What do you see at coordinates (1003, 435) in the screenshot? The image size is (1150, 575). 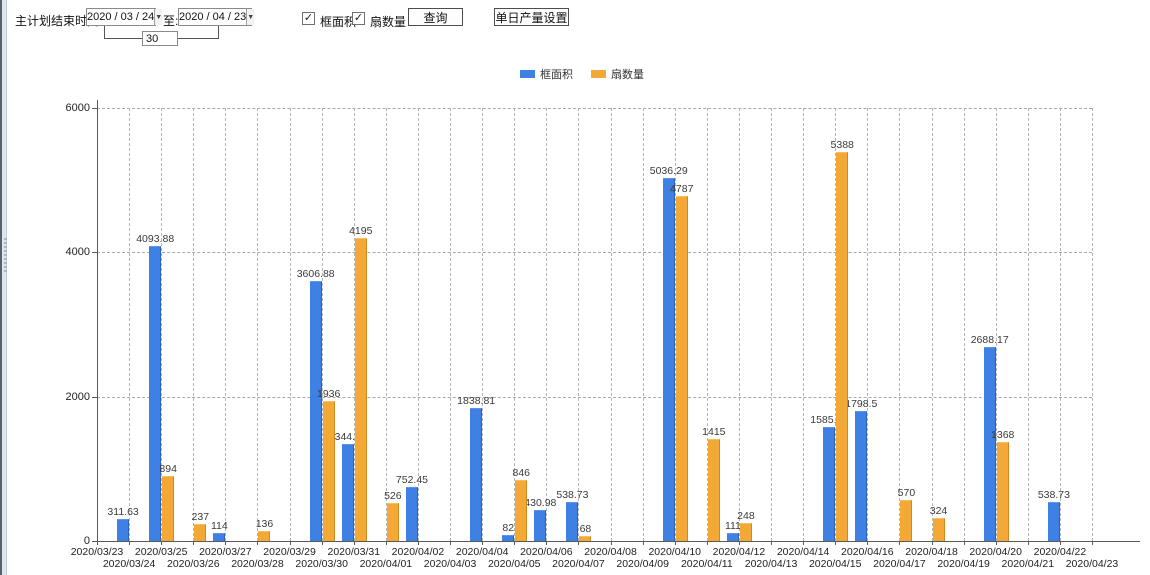 I see `bar-value-label: 1368` at bounding box center [1003, 435].